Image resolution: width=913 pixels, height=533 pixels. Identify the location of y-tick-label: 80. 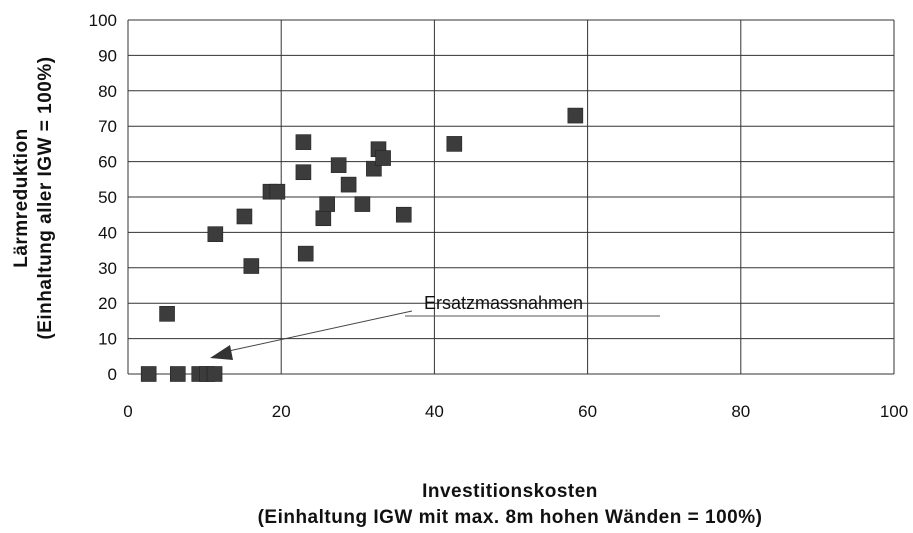
(107, 91).